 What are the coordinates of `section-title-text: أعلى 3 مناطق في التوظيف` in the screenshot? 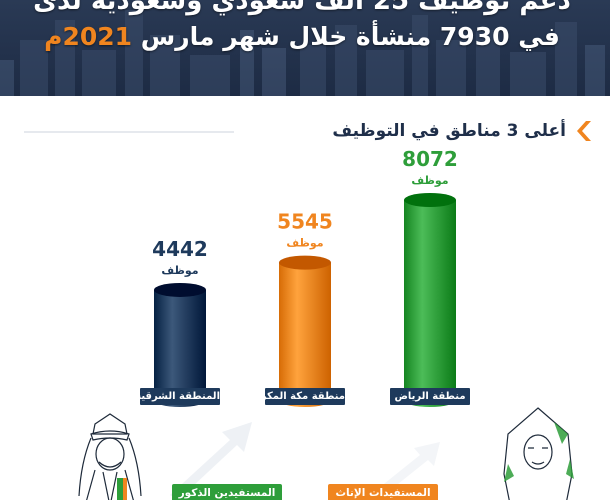 It's located at (449, 131).